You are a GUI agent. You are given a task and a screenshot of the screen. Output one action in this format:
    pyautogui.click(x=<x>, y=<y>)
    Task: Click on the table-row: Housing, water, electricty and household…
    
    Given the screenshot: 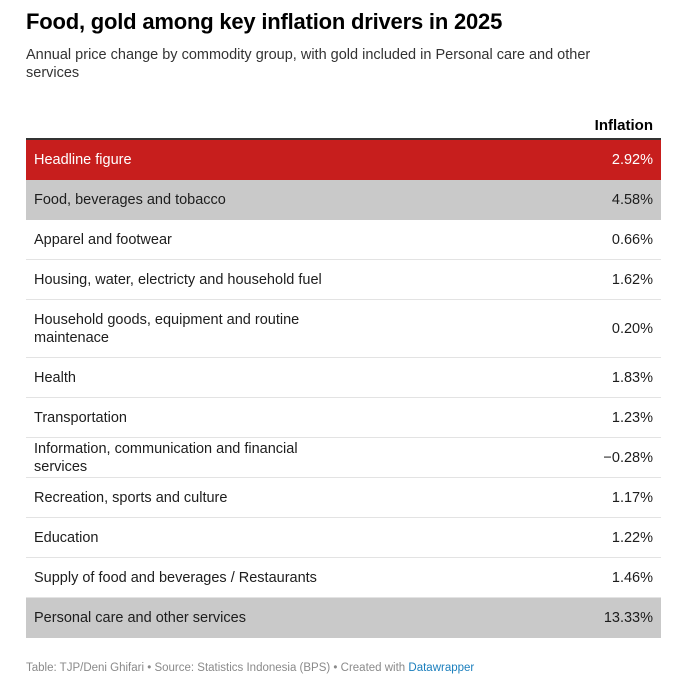 What is the action you would take?
    pyautogui.click(x=343, y=280)
    